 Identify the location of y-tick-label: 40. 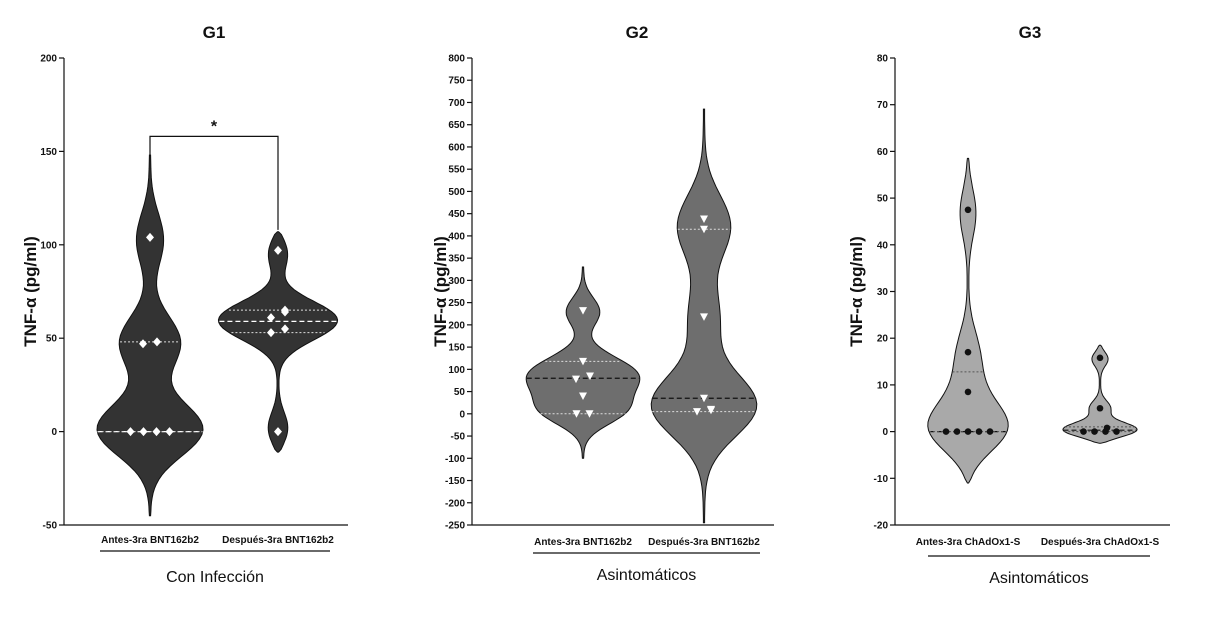
(883, 245).